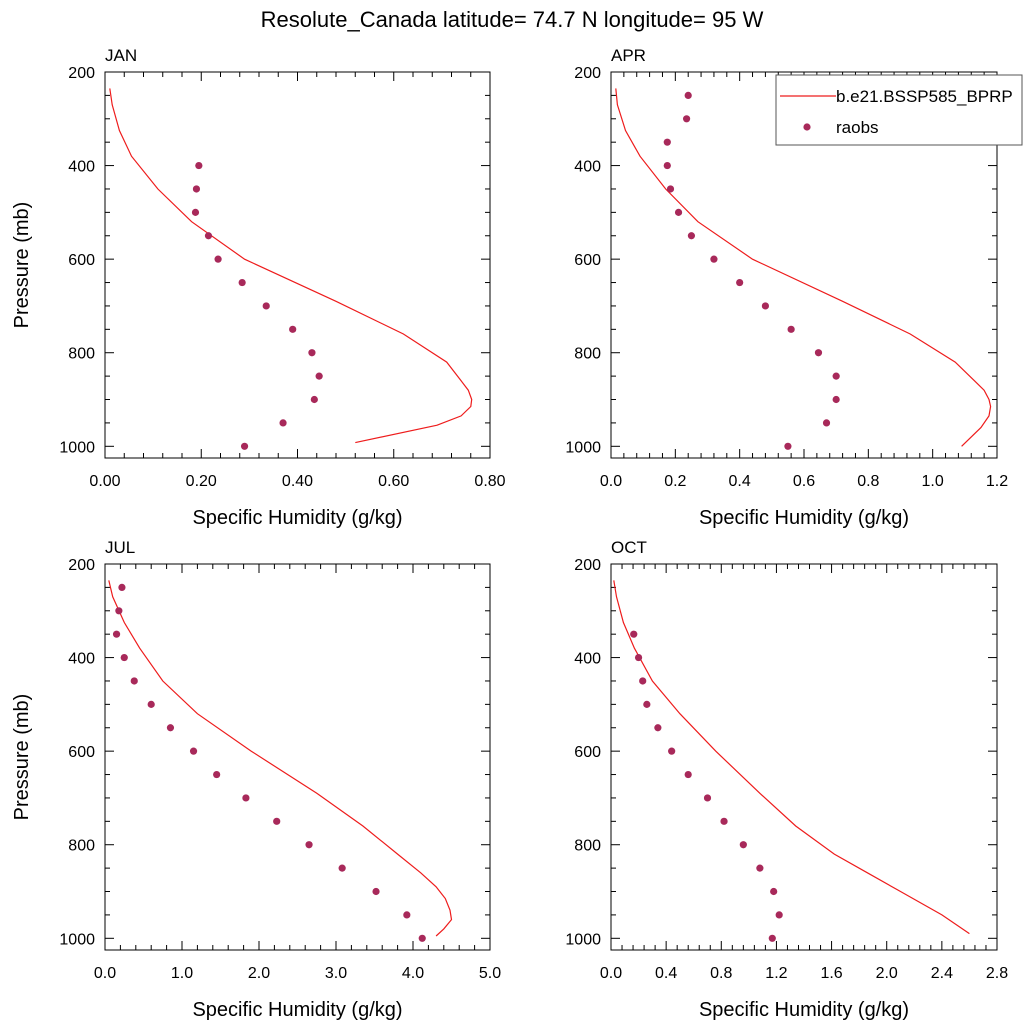  Describe the element at coordinates (489, 481) in the screenshot. I see `x-tick-label: 0.80` at that location.